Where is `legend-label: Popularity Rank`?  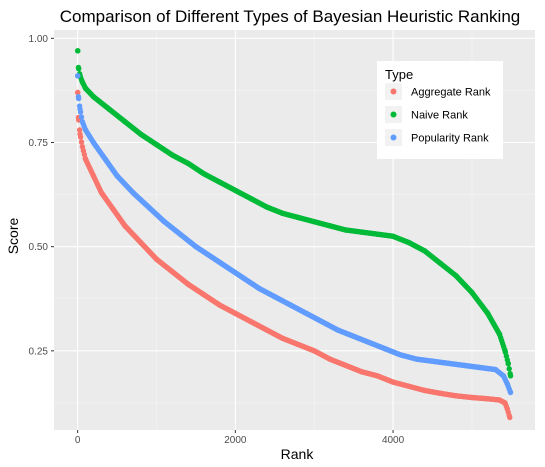
legend-label: Popularity Rank is located at coordinates (450, 139).